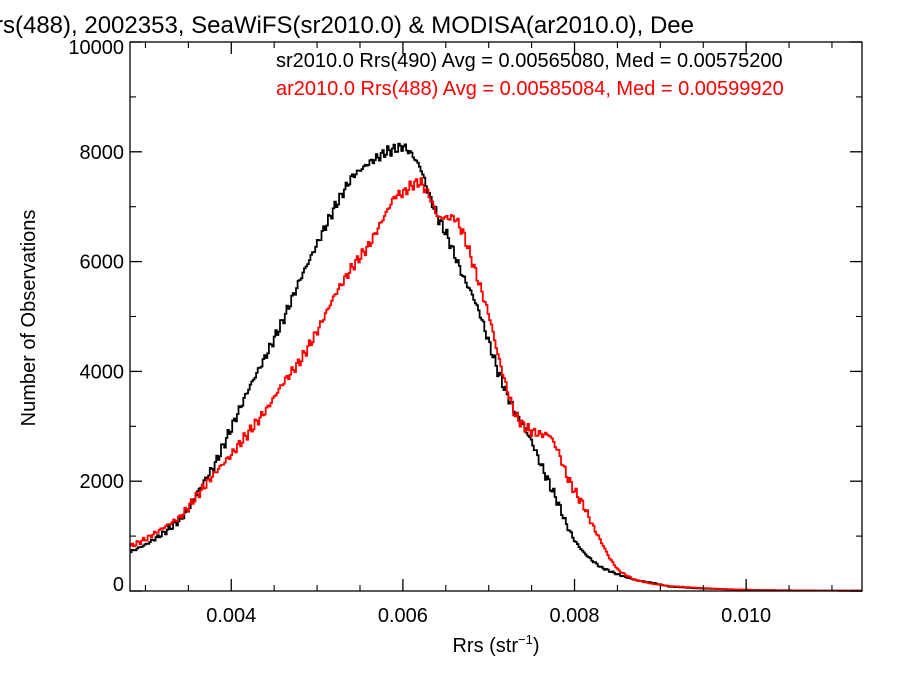 This screenshot has height=675, width=900. I want to click on x-axis-label-superscript: −1, so click(525, 639).